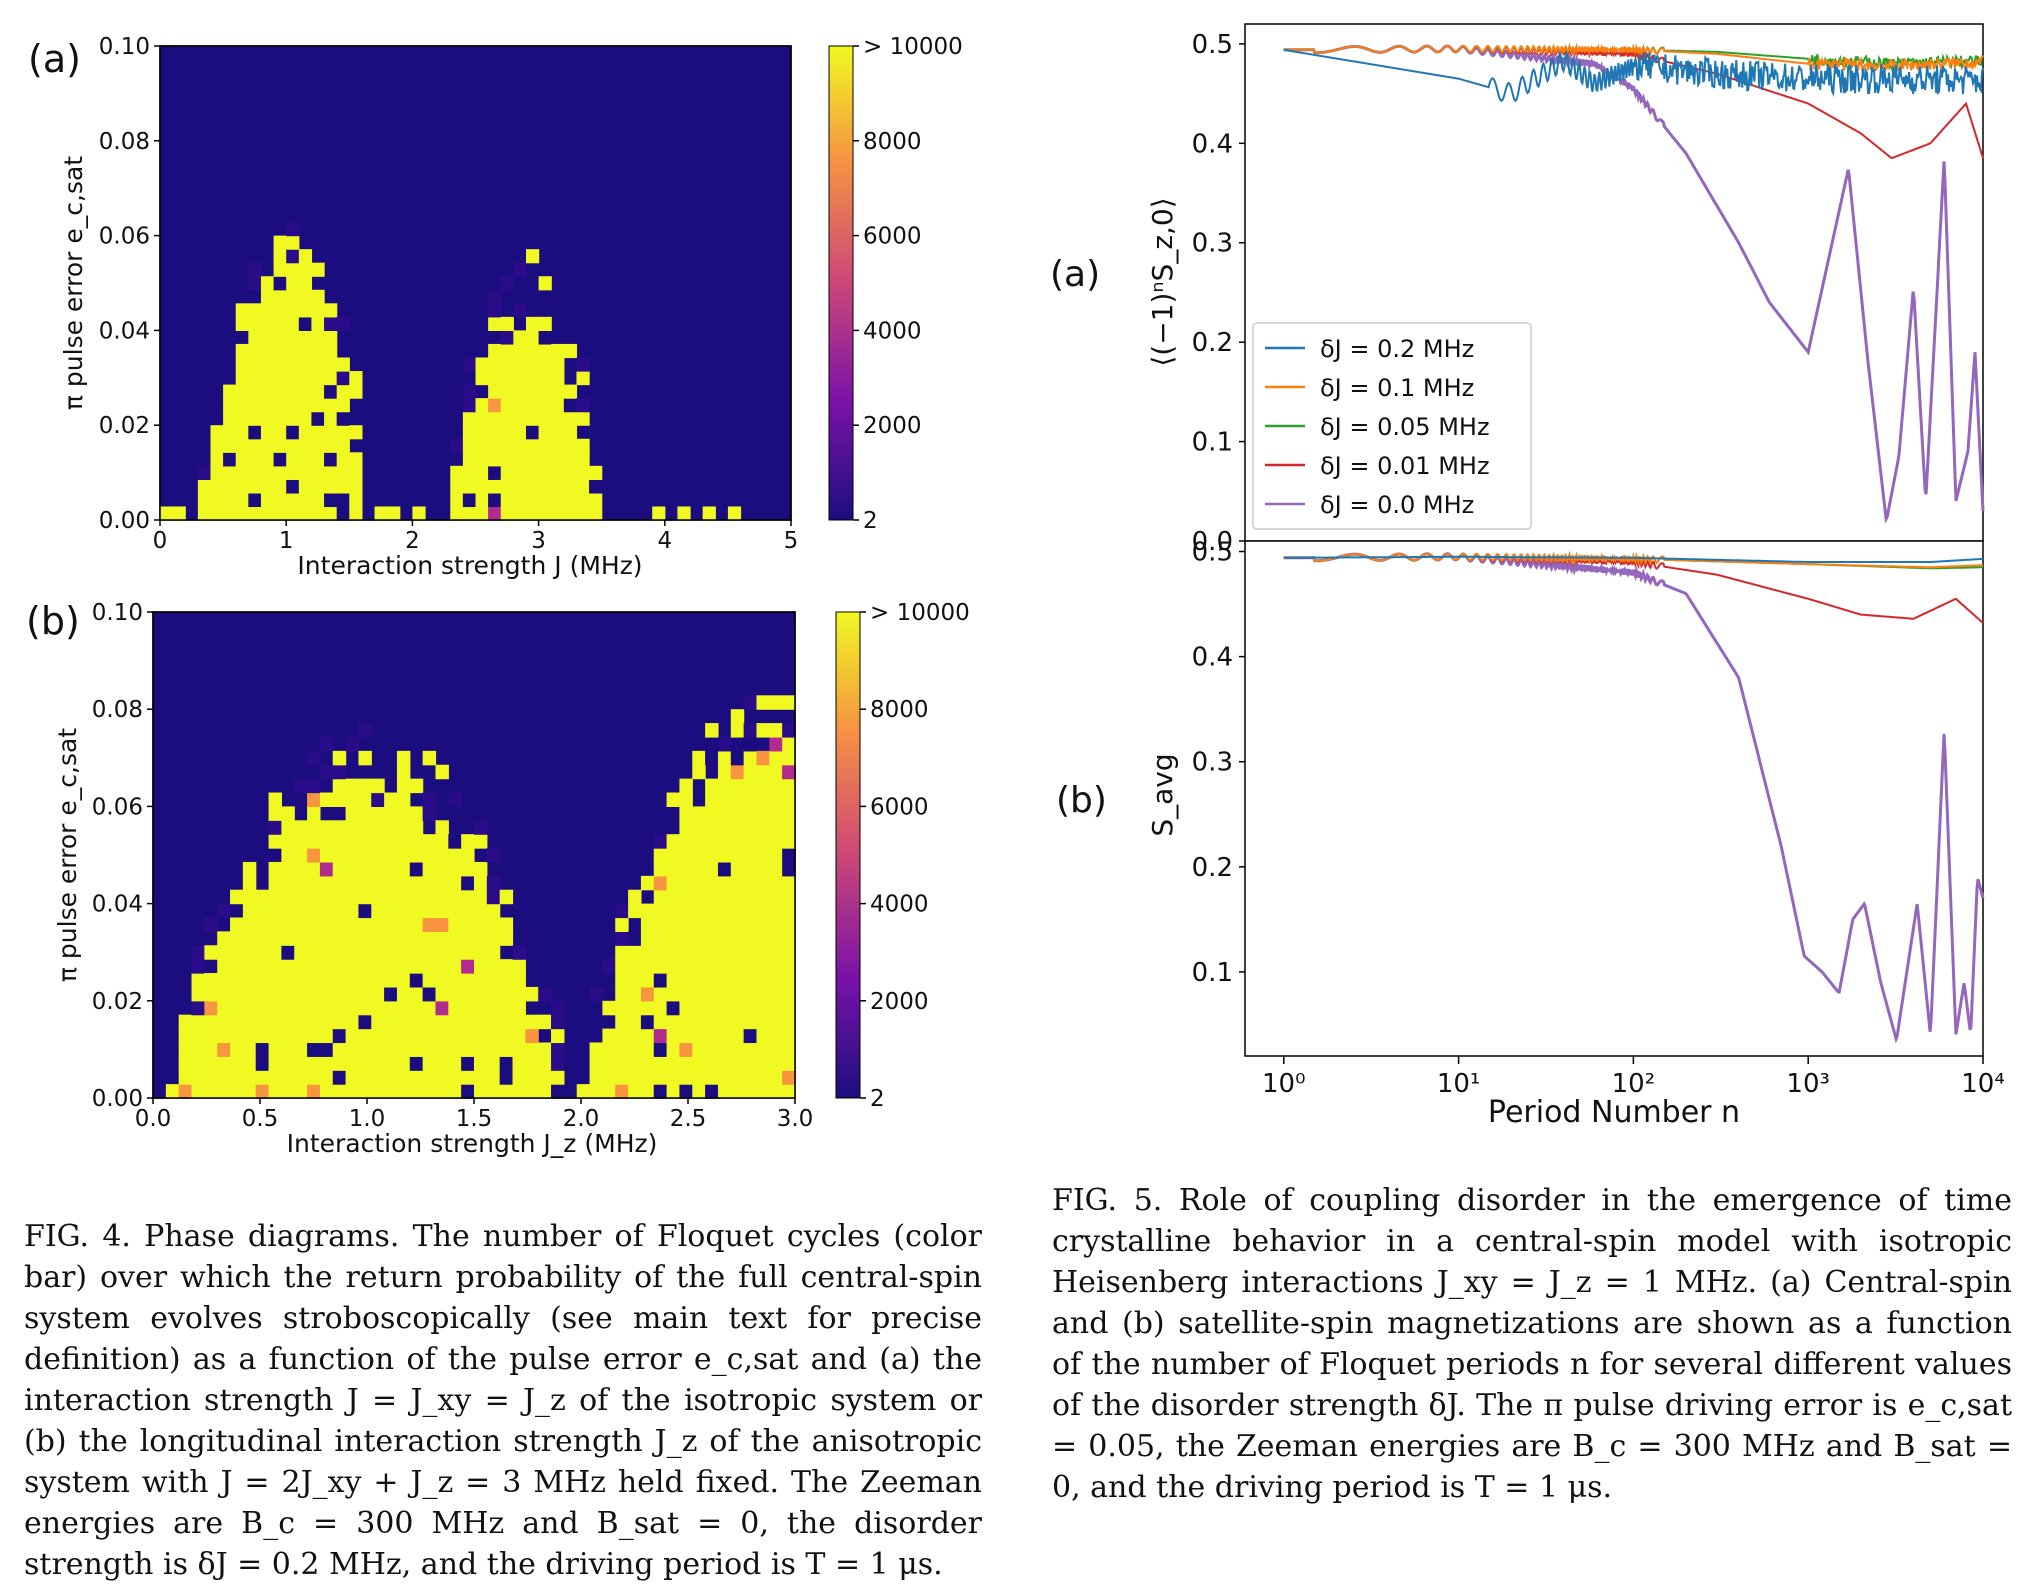  I want to click on y-tick-label: 0.3, so click(1212, 244).